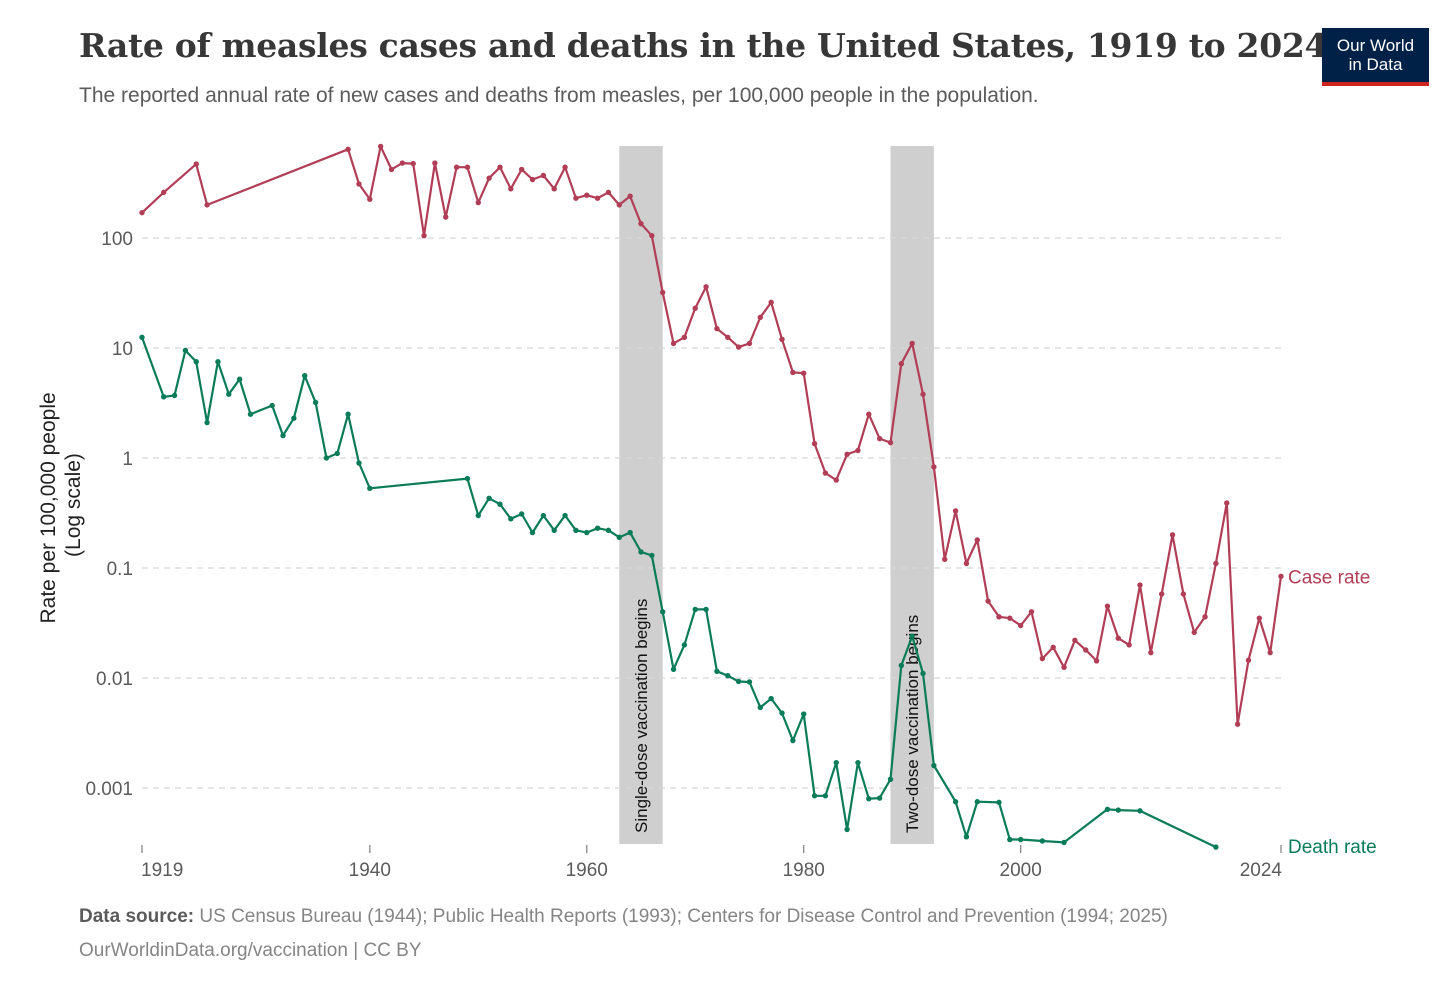 The height and width of the screenshot is (991, 1456). Describe the element at coordinates (912, 724) in the screenshot. I see `annotation-label-2: Two-dose vaccination begins` at that location.